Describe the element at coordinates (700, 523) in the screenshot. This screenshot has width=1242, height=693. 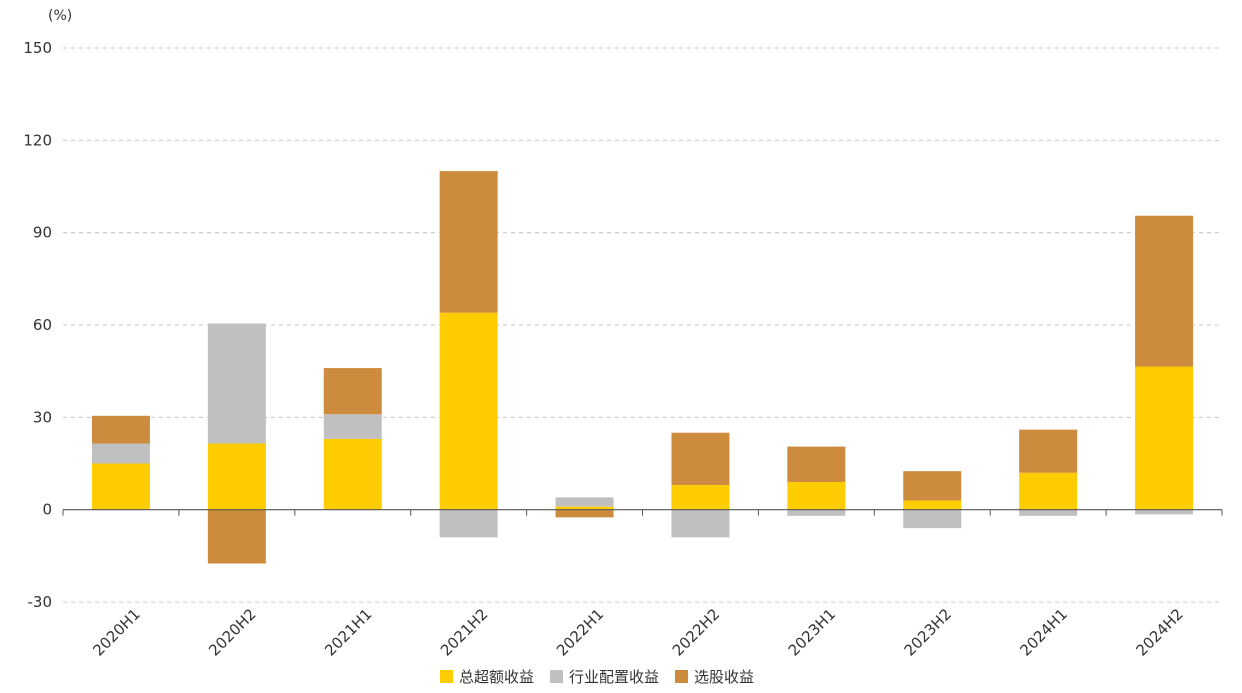
I see `bar-segment-2-2022H2` at that location.